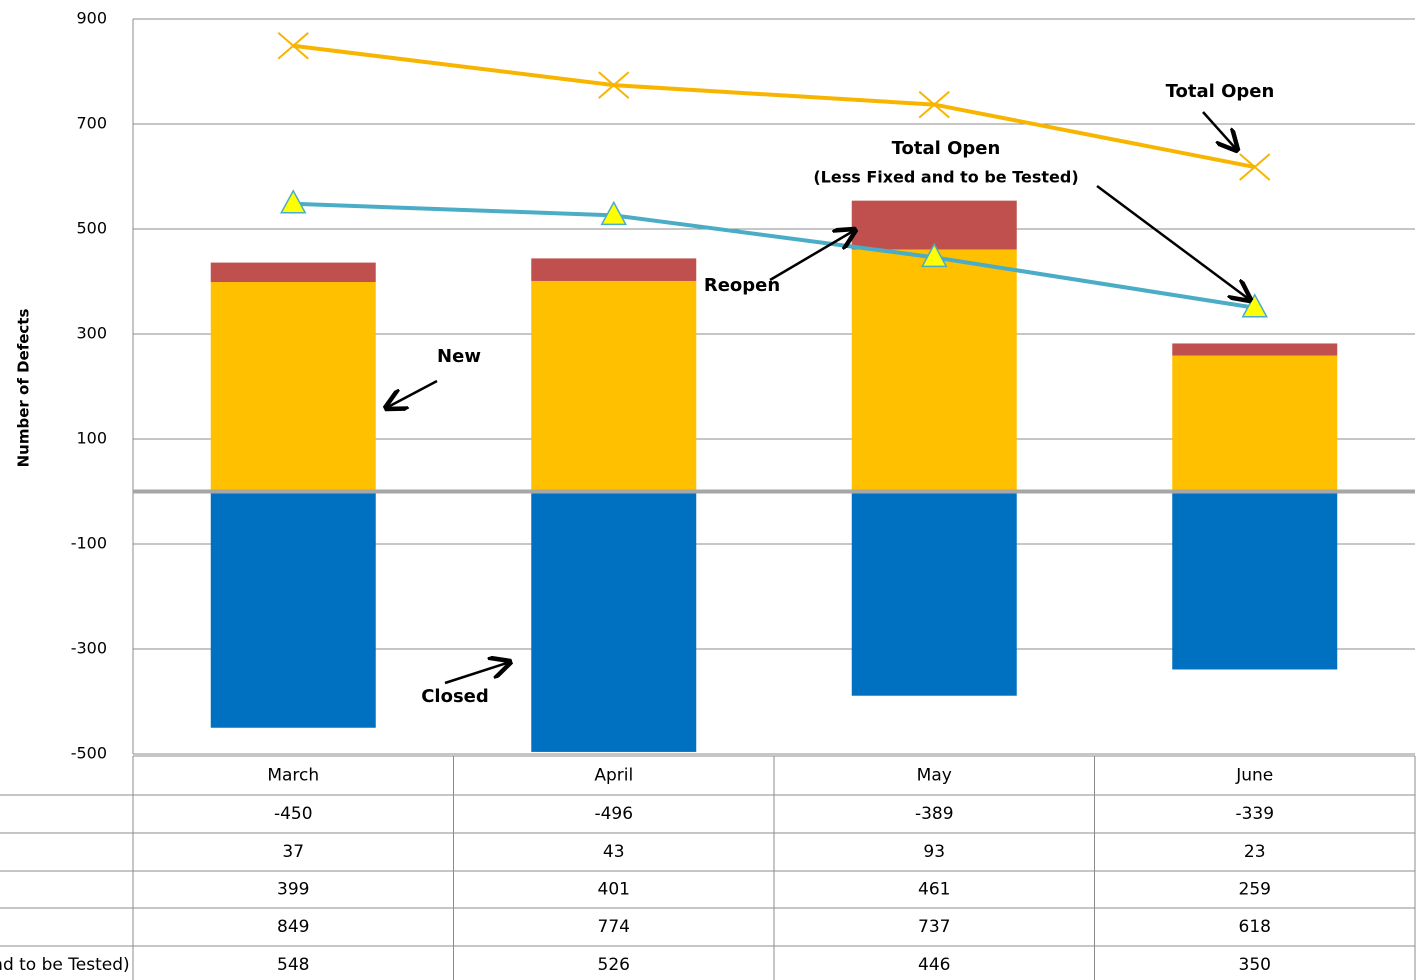 This screenshot has width=1417, height=980. I want to click on table-cell: -339, so click(1254, 814).